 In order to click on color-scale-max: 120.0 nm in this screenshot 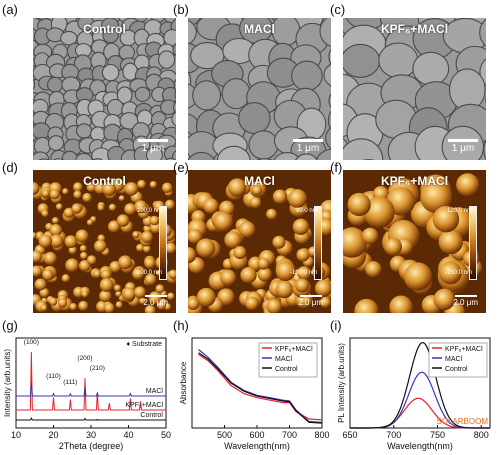, I will do `click(460, 211)`.